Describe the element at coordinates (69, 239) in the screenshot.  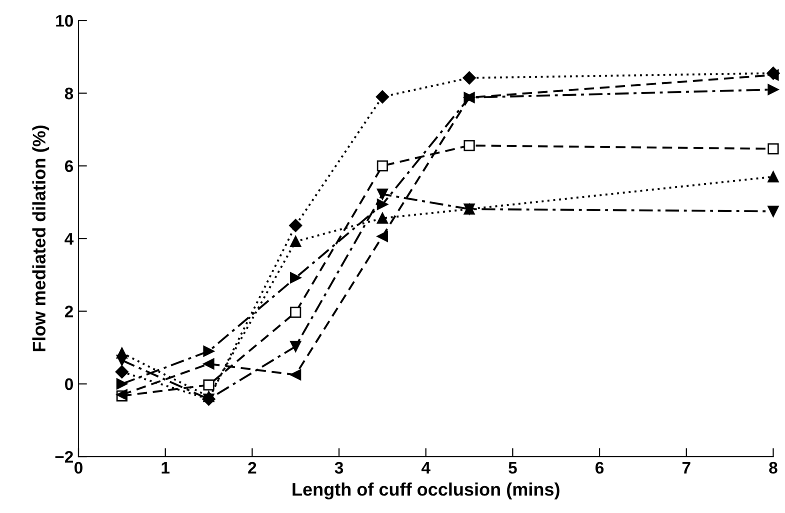
I see `y-tick-label: 4` at that location.